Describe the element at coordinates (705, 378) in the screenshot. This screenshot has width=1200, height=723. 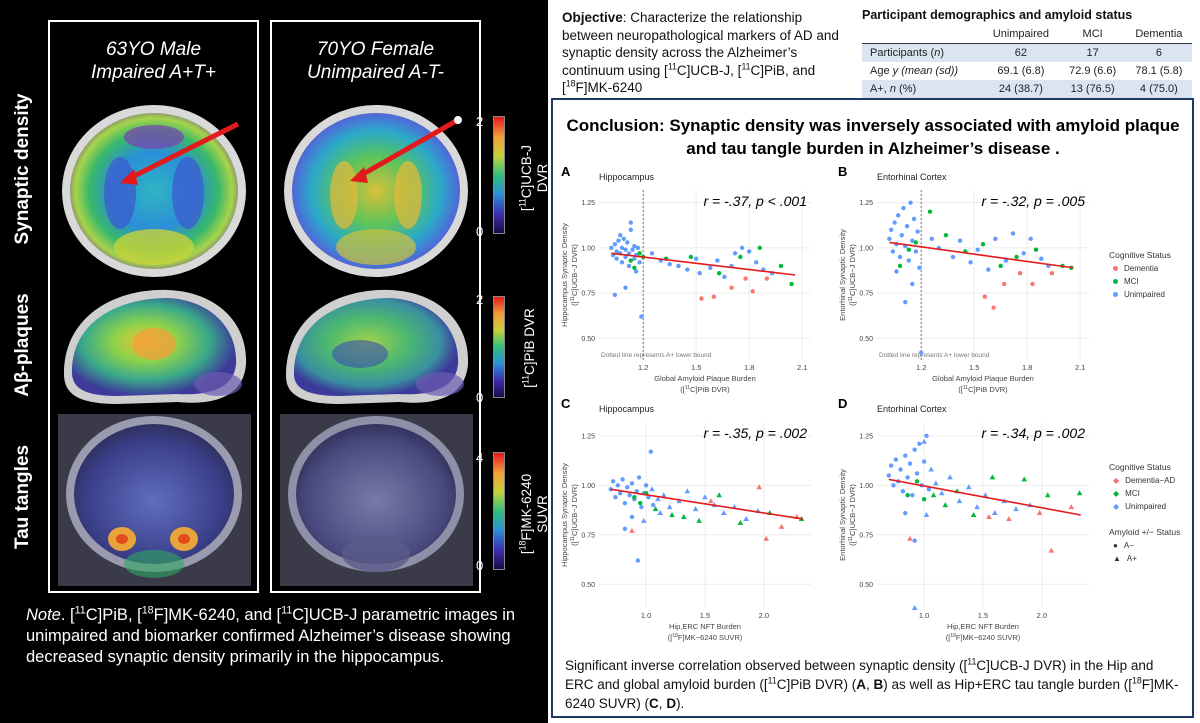
I see `x-axis-label: Global Amyloid Plaque Burden` at that location.